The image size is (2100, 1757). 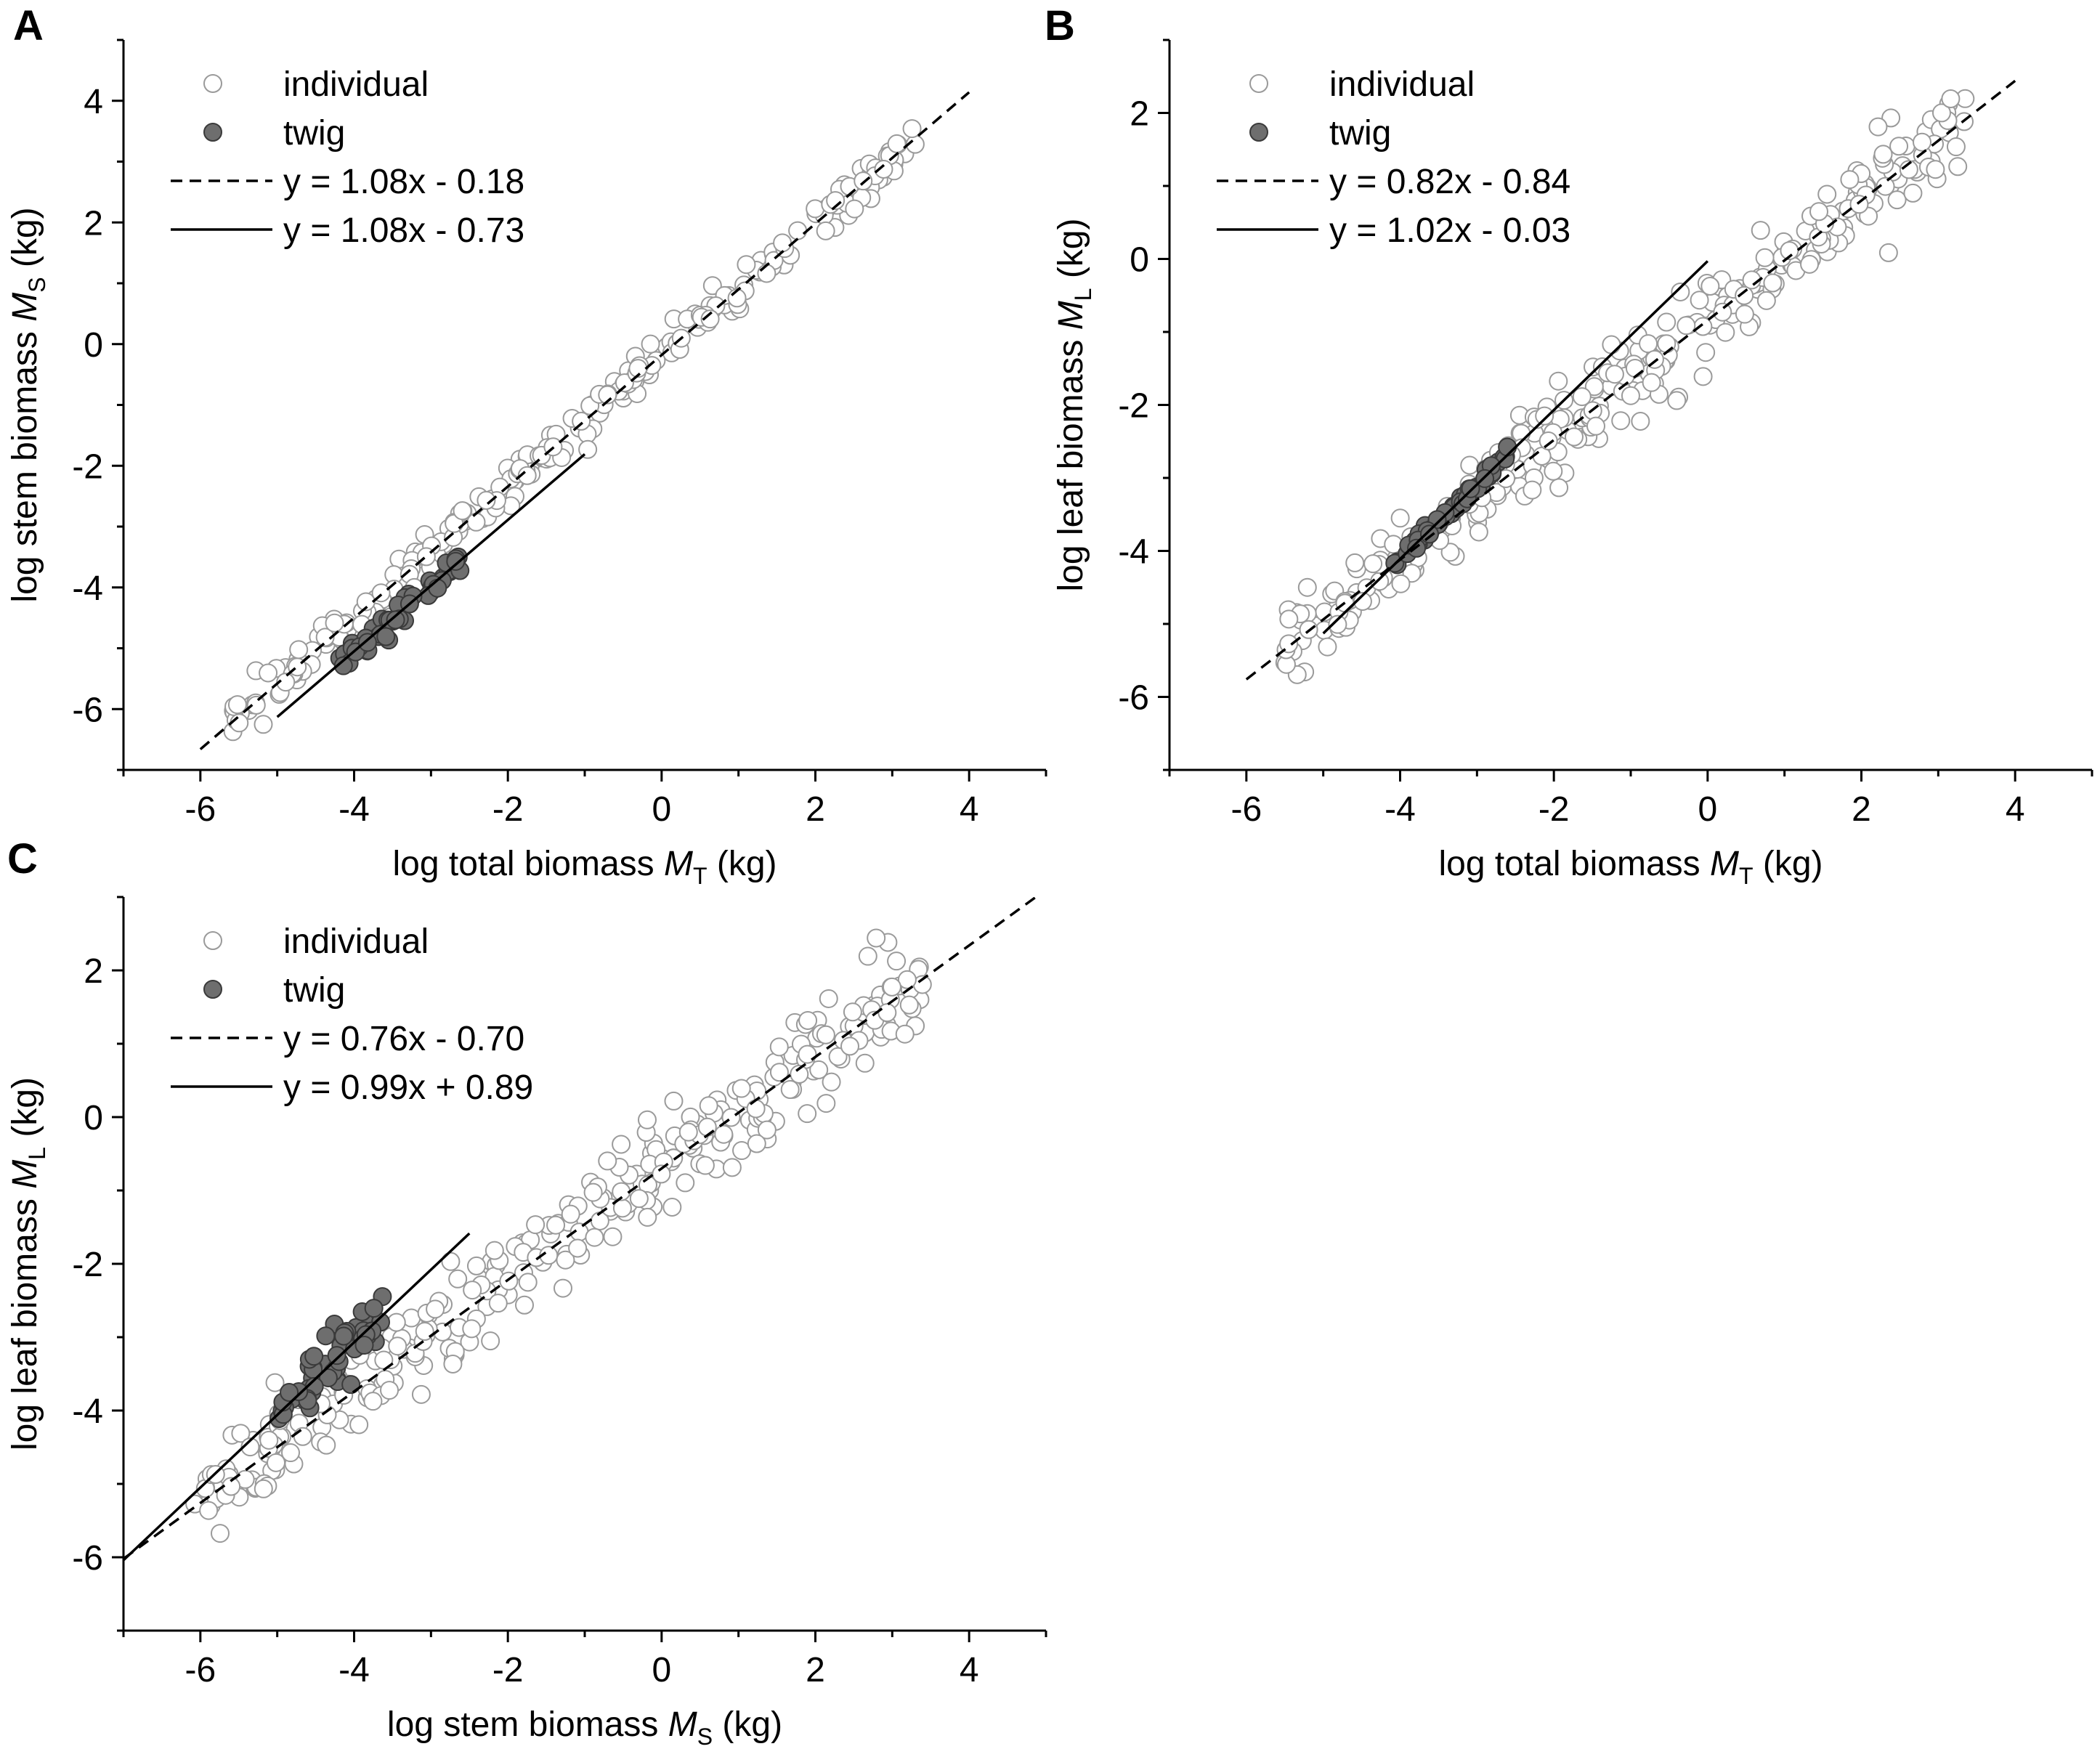 I want to click on y-tick-label: -2, so click(x=88, y=466).